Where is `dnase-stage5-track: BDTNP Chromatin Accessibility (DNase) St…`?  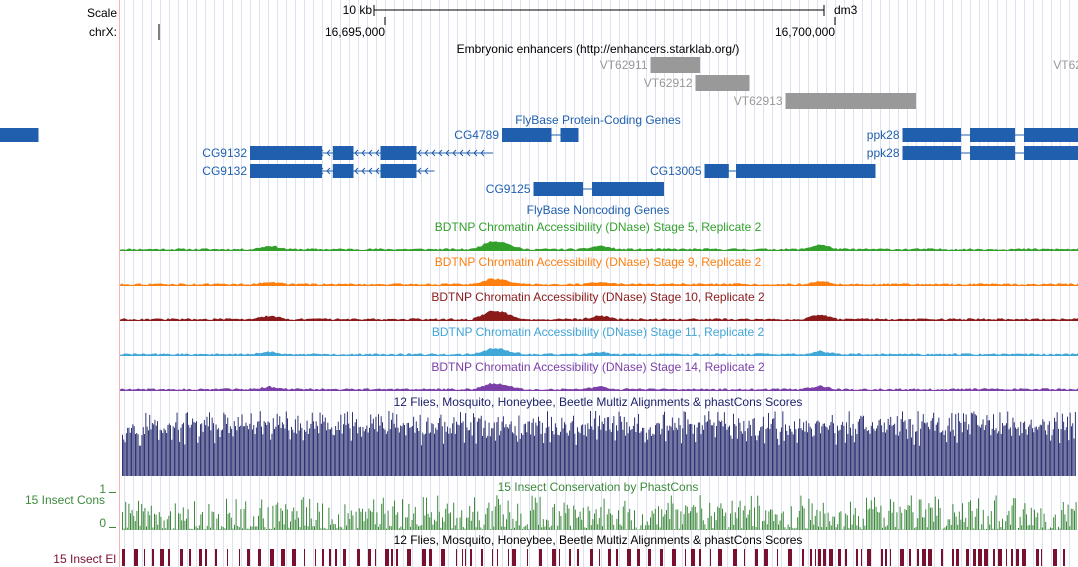 dnase-stage5-track: BDTNP Chromatin Accessibility (DNase) St… is located at coordinates (599, 235).